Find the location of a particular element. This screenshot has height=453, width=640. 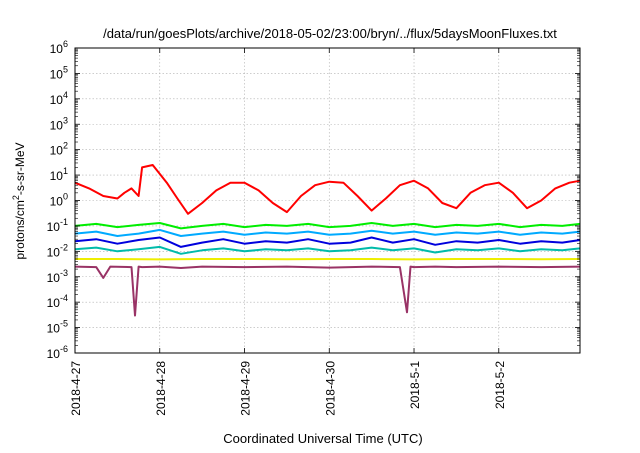

y-tick-label: 10⁻² is located at coordinates (57, 250).